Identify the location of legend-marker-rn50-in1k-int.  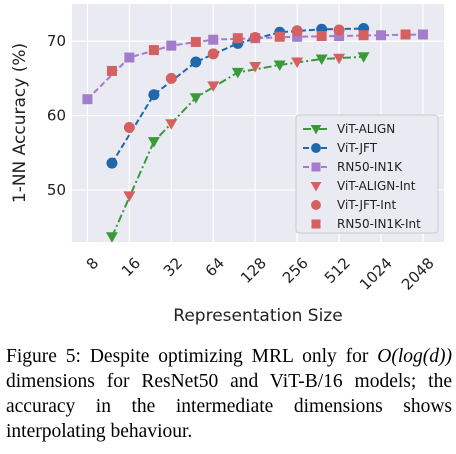
(316, 224).